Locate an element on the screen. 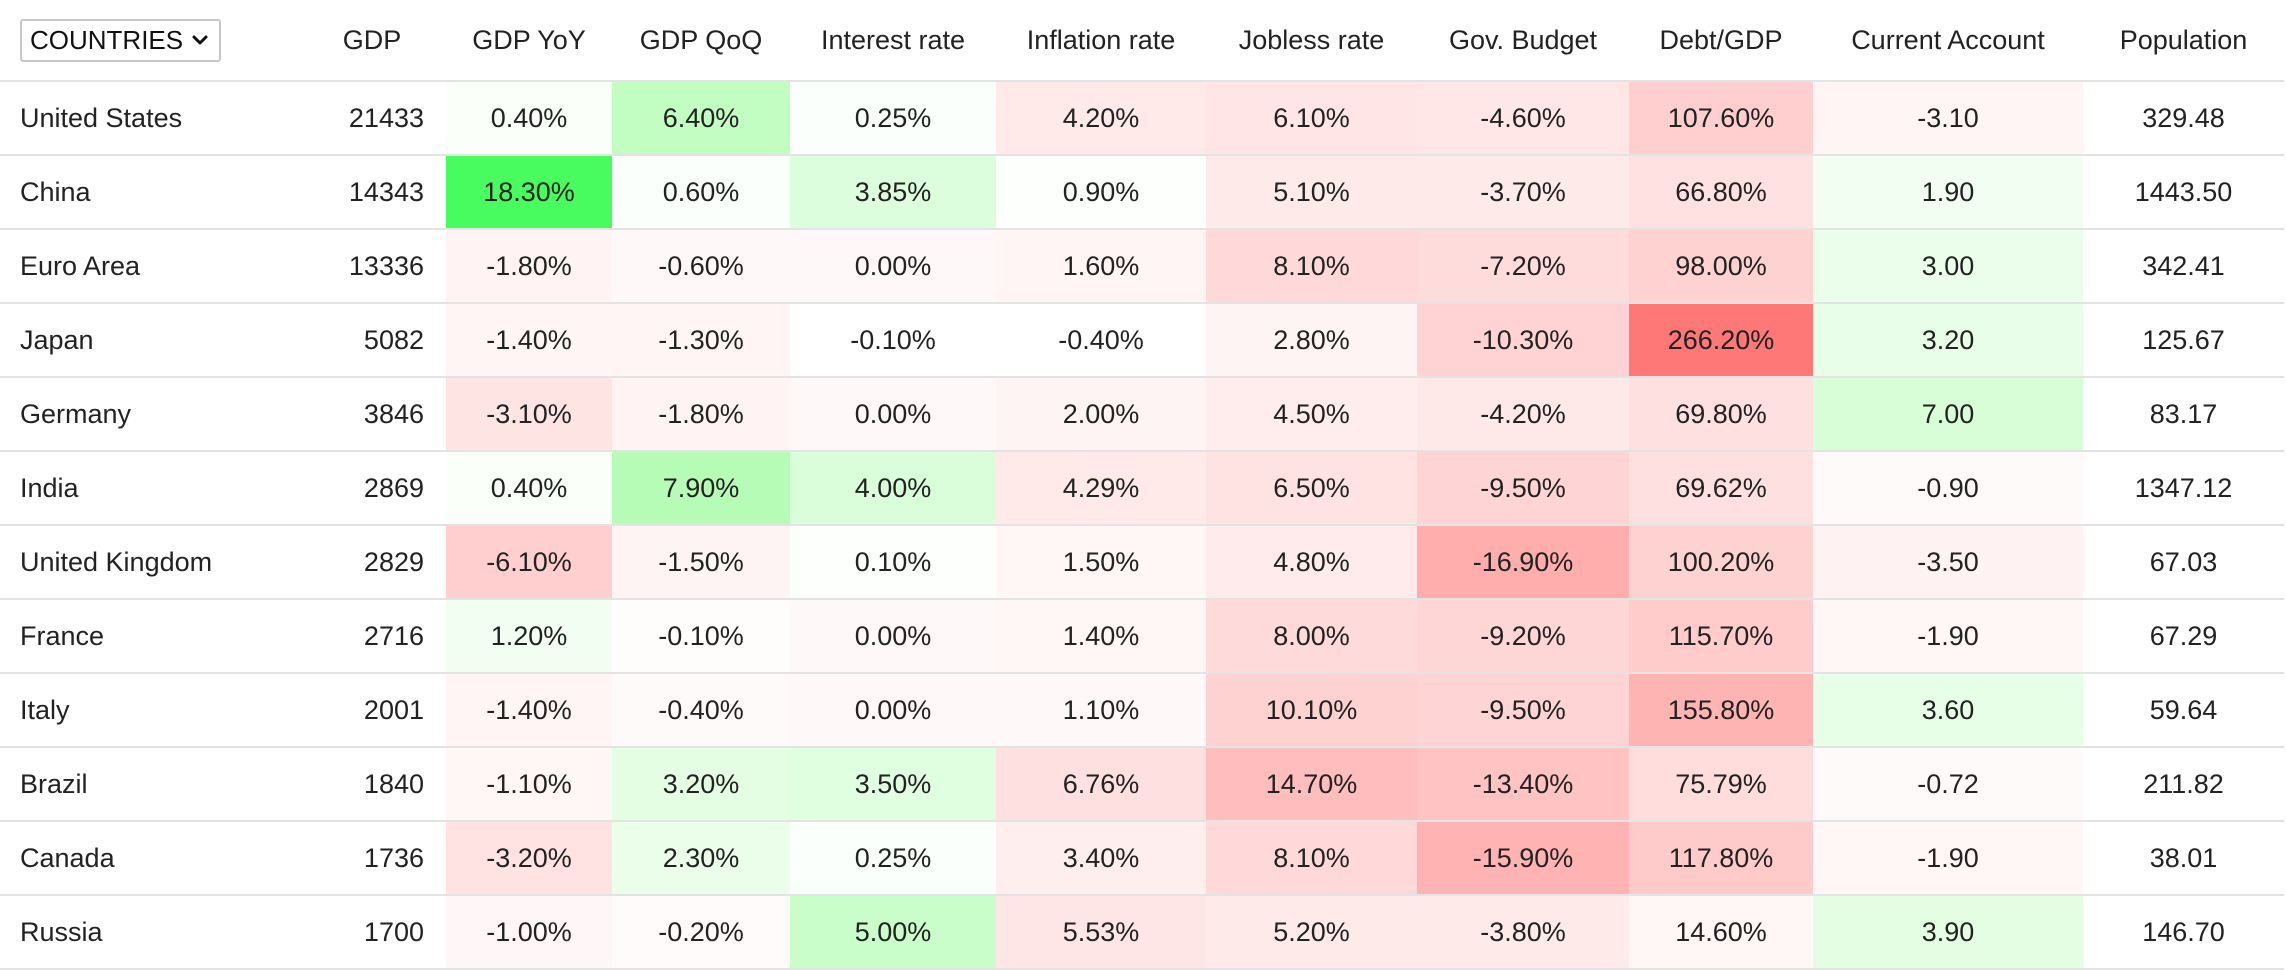  cell-gdp: 2869 is located at coordinates (372, 488).